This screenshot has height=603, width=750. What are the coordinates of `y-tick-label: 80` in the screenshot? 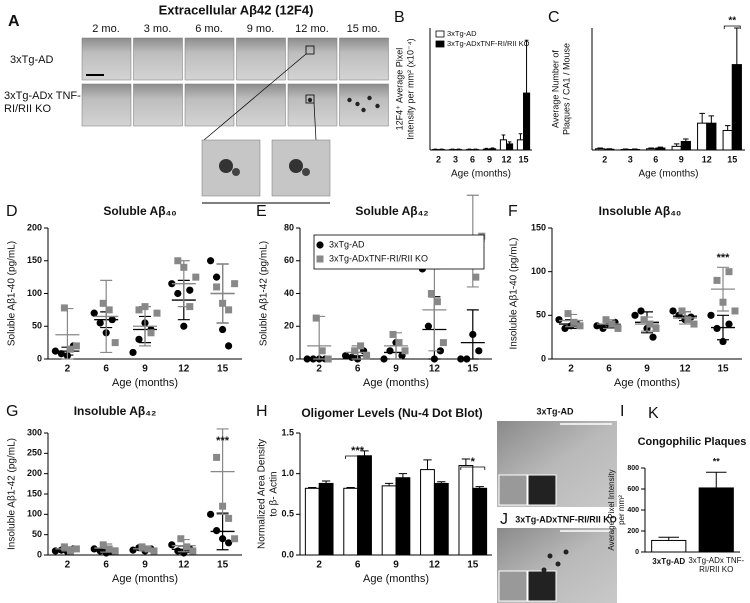 It's located at (289, 227).